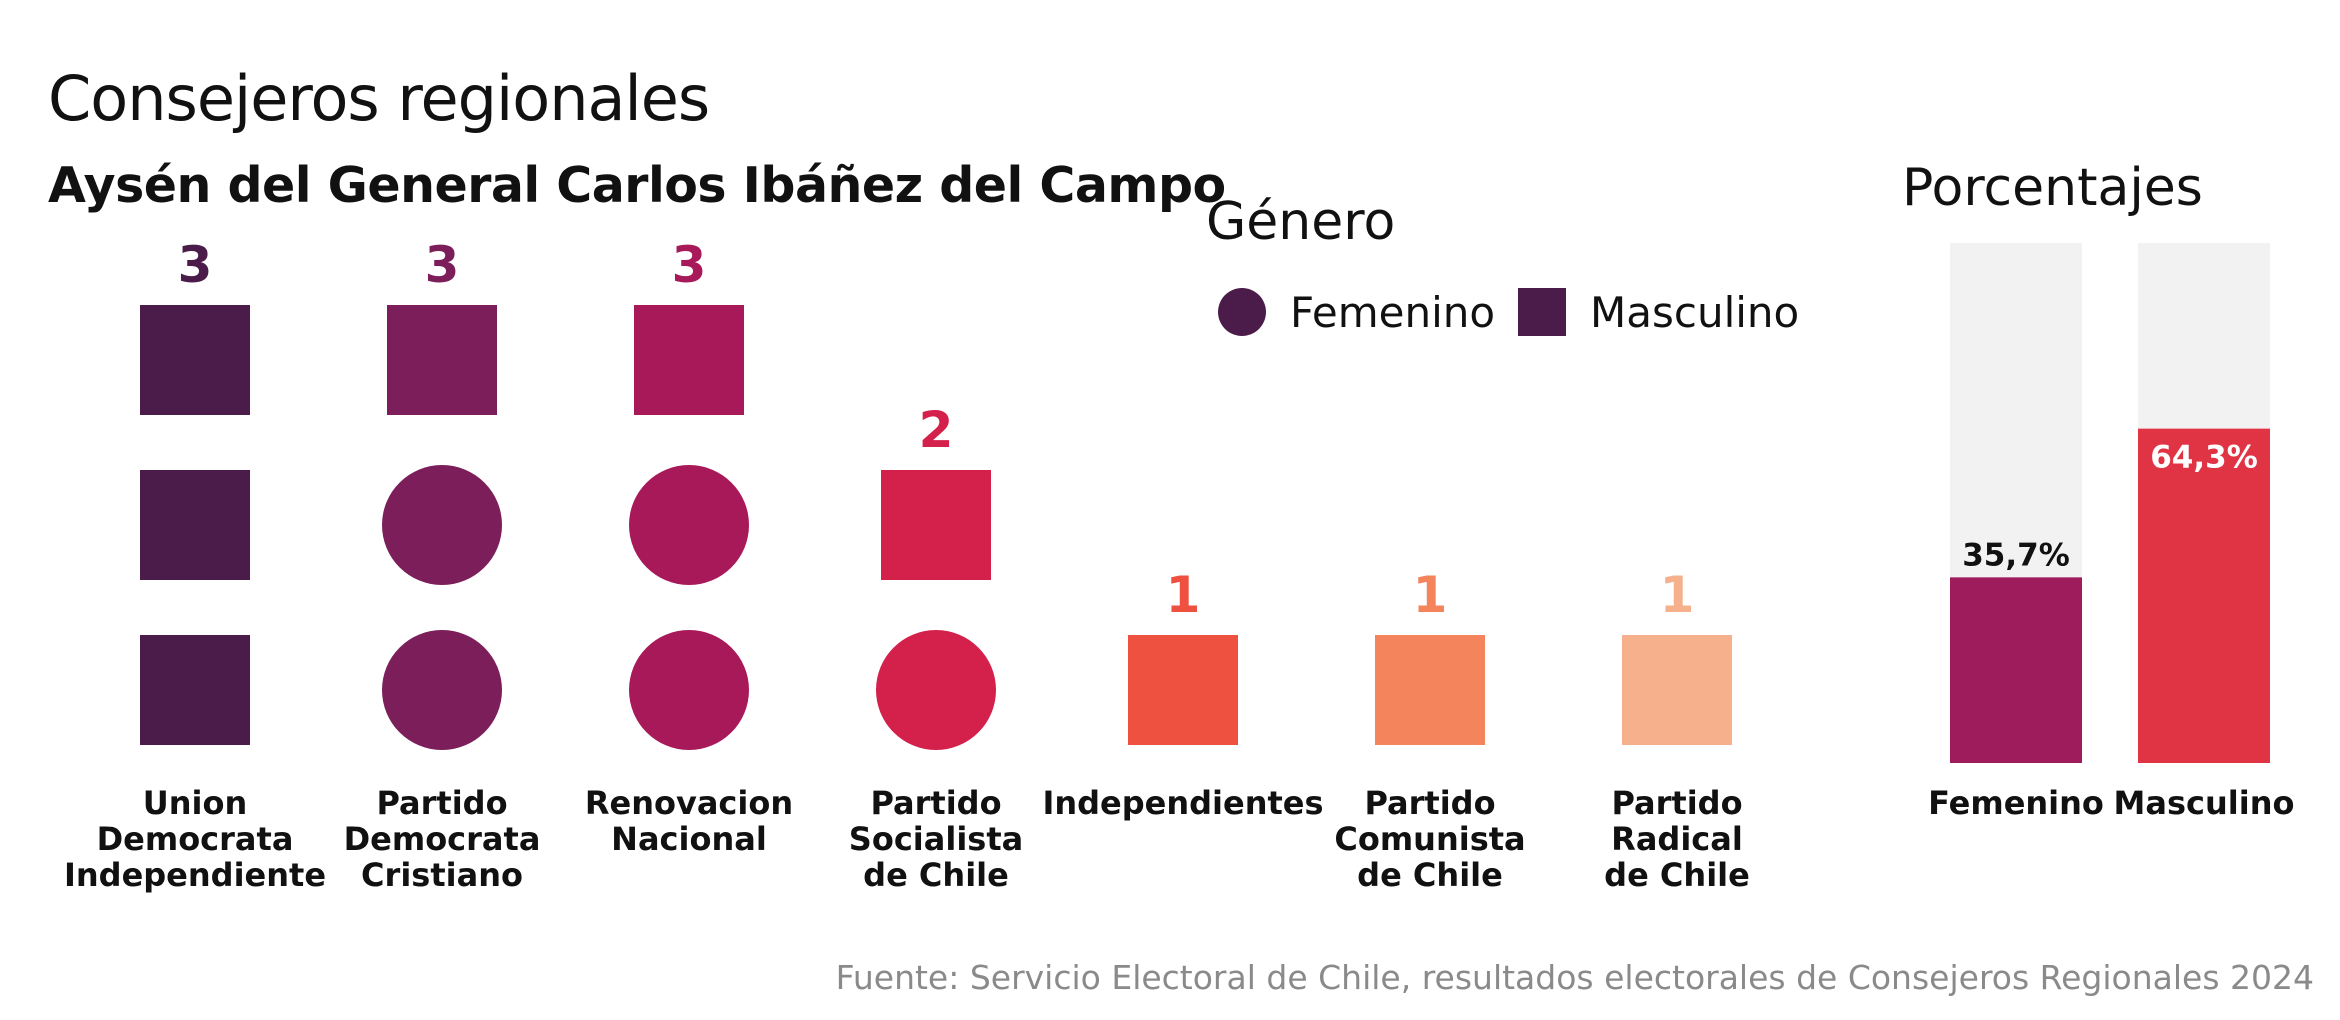 Image resolution: width=2340 pixels, height=1020 pixels. What do you see at coordinates (689, 803) in the screenshot?
I see `party-name-label: Renovacion` at bounding box center [689, 803].